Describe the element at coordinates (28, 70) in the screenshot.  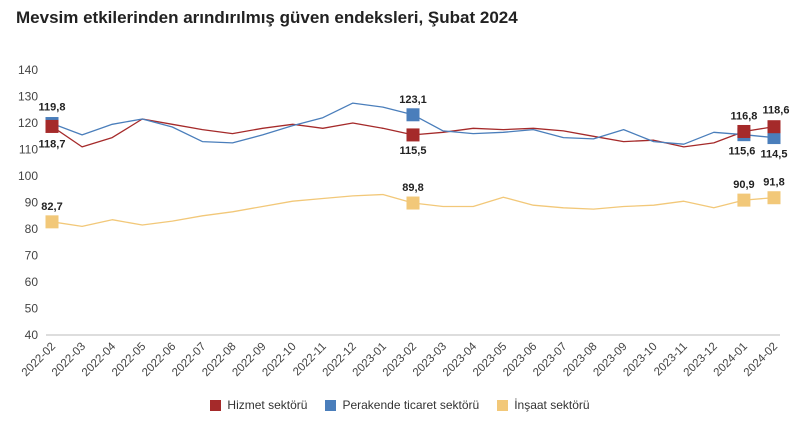
I see `y-tick-label: 140` at that location.